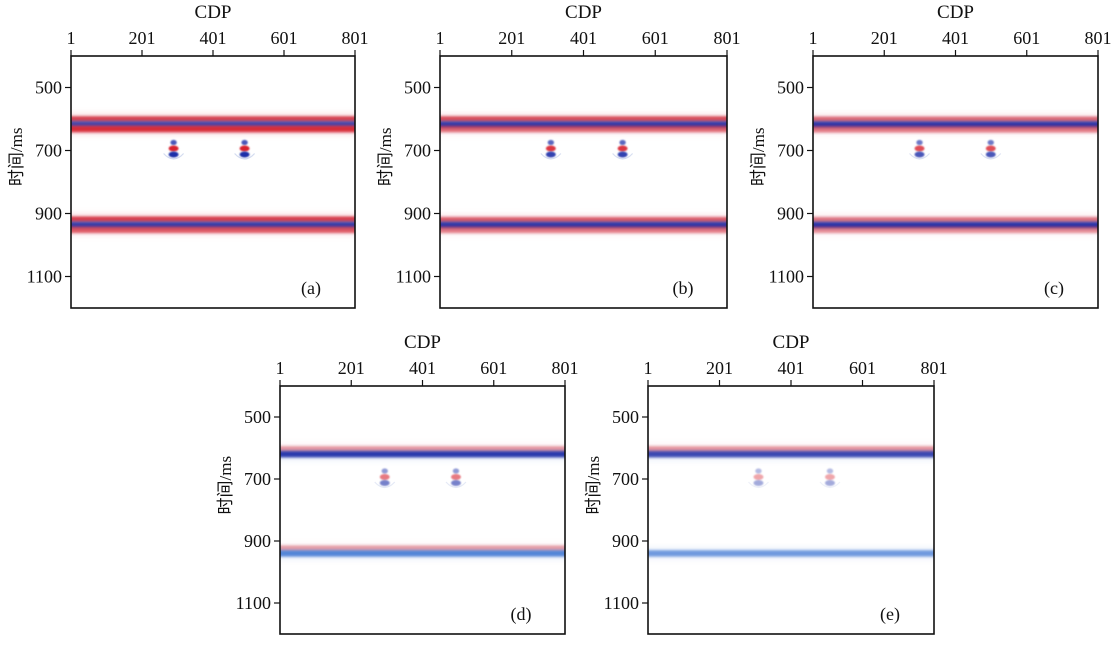 The height and width of the screenshot is (648, 1116). Describe the element at coordinates (311, 288) in the screenshot. I see `panel-label: (a)` at that location.